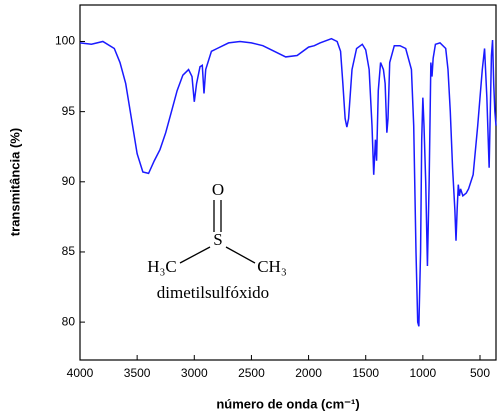  What do you see at coordinates (251, 373) in the screenshot?
I see `x-tick-label: 2500` at bounding box center [251, 373].